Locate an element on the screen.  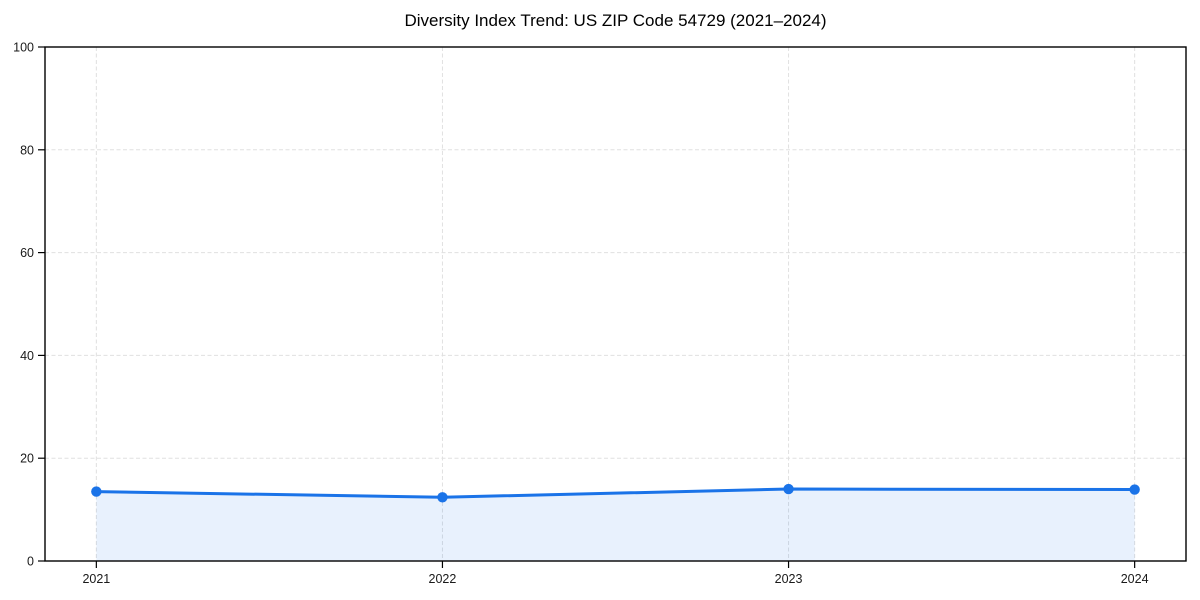
y-tick-label: 60 is located at coordinates (27, 253).